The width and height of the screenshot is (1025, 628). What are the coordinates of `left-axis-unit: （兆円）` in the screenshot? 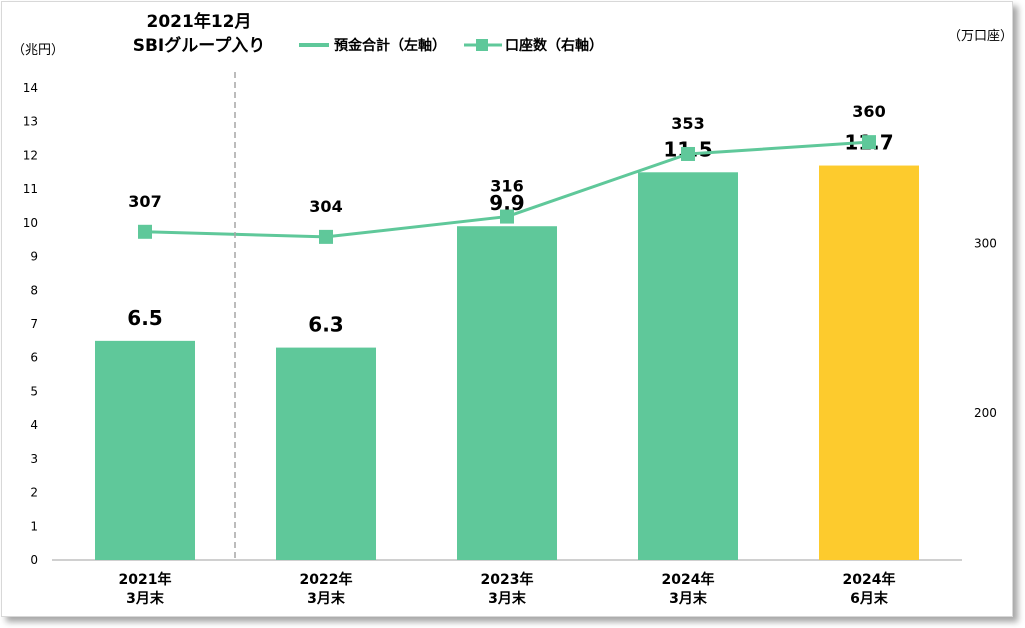 It's located at (38, 50).